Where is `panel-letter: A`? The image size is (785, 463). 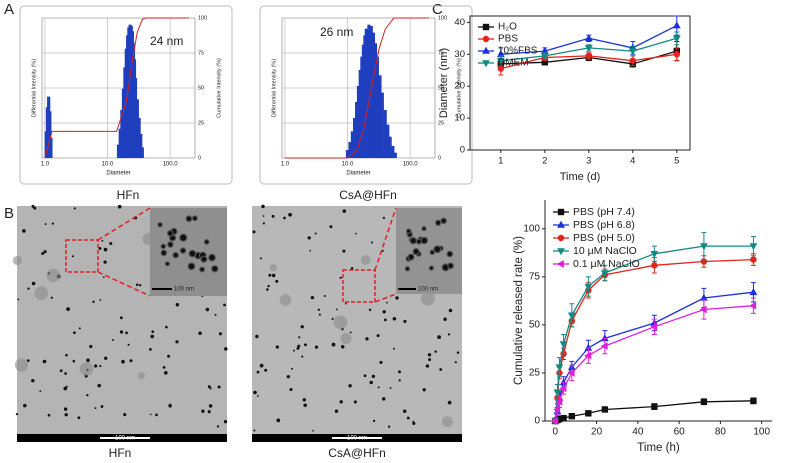
panel-letter: A is located at coordinates (9, 9).